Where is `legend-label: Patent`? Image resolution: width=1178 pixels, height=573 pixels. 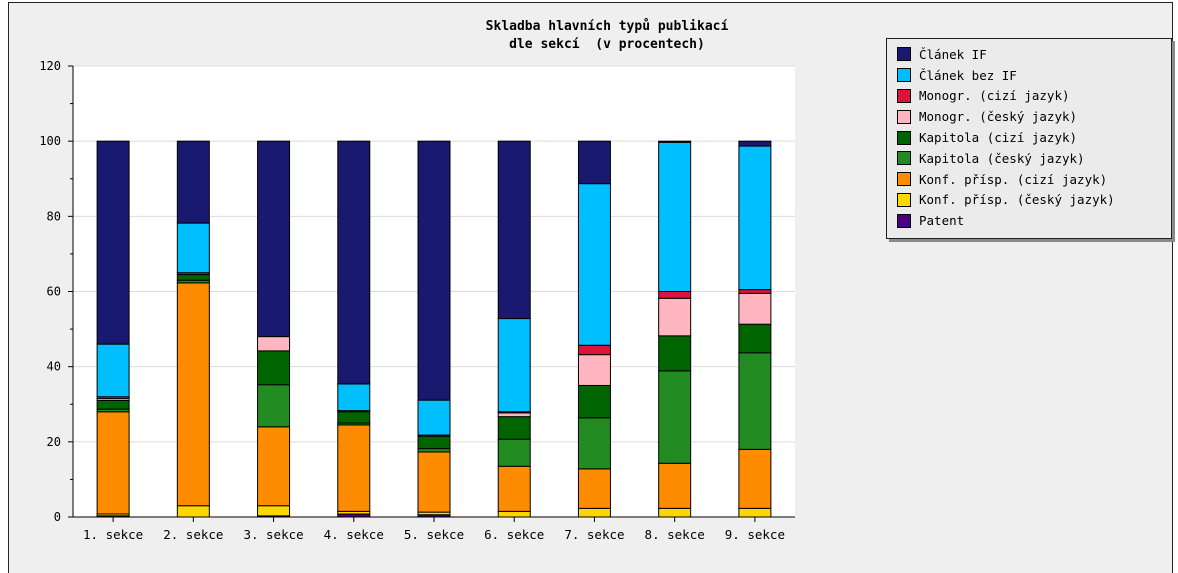
legend-label: Patent is located at coordinates (942, 221).